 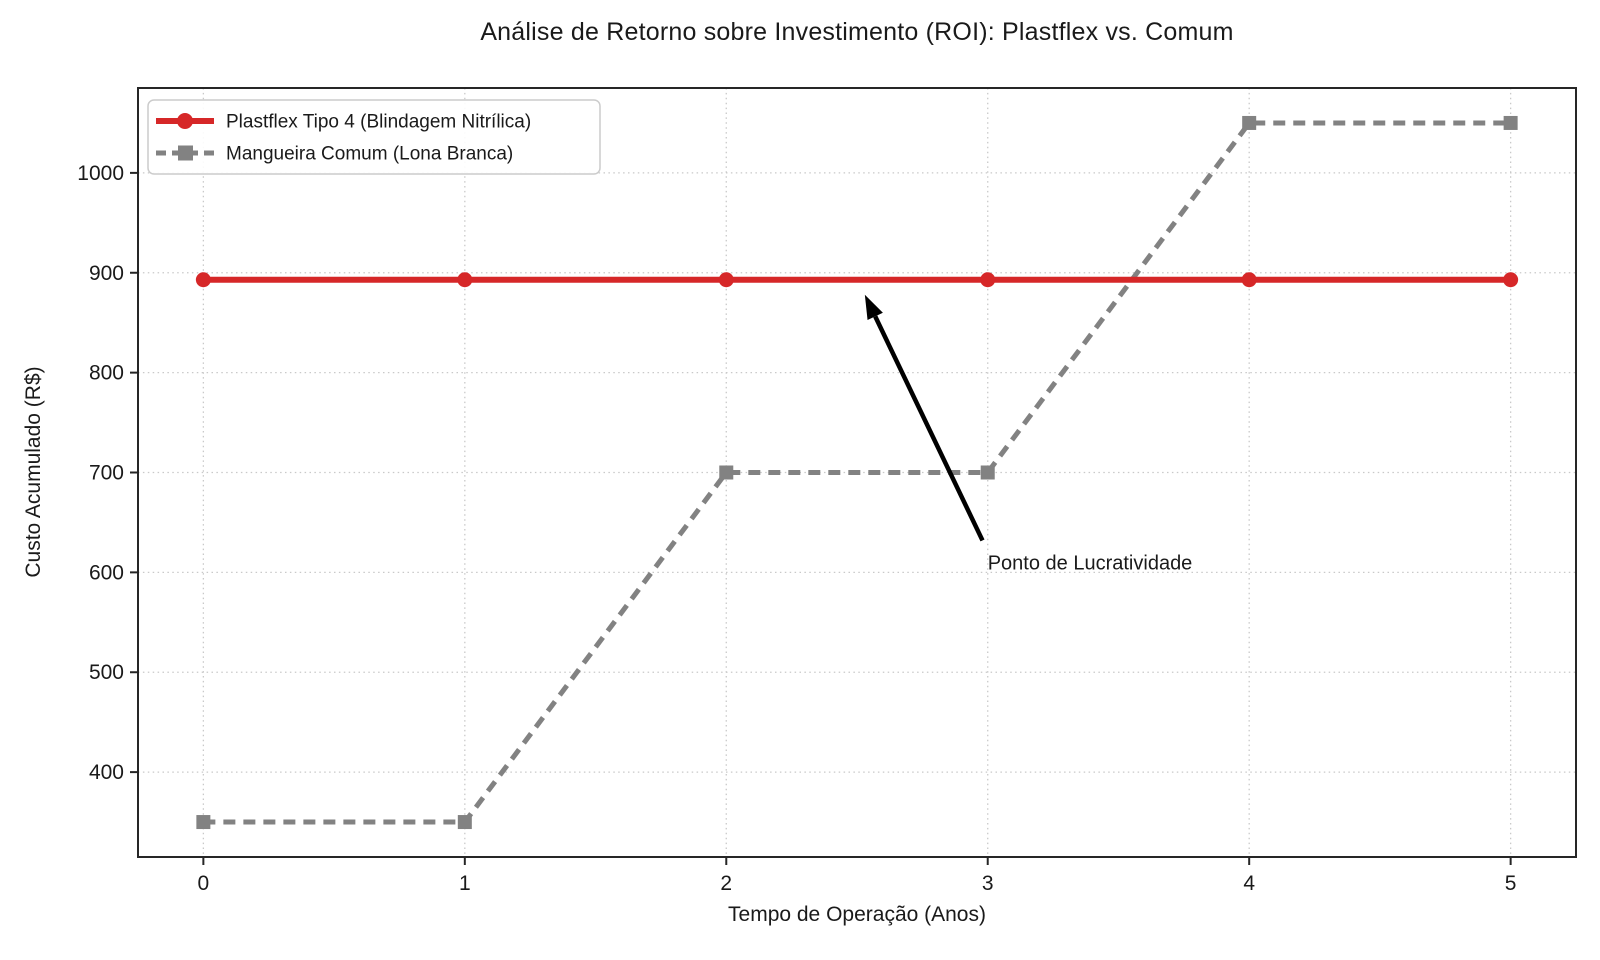 What do you see at coordinates (369, 154) in the screenshot?
I see `legend-label: Mangueira Comum (Lona Branca)` at bounding box center [369, 154].